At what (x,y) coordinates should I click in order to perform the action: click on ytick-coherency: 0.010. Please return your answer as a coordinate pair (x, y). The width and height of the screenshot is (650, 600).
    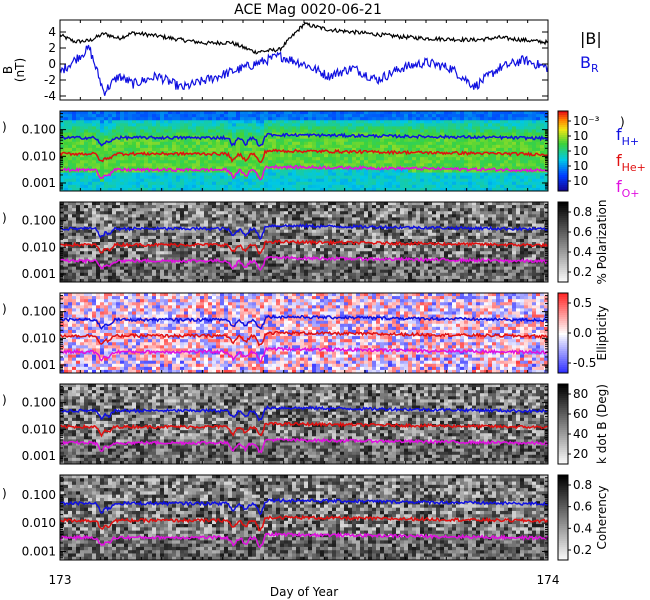
    Looking at the image, I should click on (39, 523).